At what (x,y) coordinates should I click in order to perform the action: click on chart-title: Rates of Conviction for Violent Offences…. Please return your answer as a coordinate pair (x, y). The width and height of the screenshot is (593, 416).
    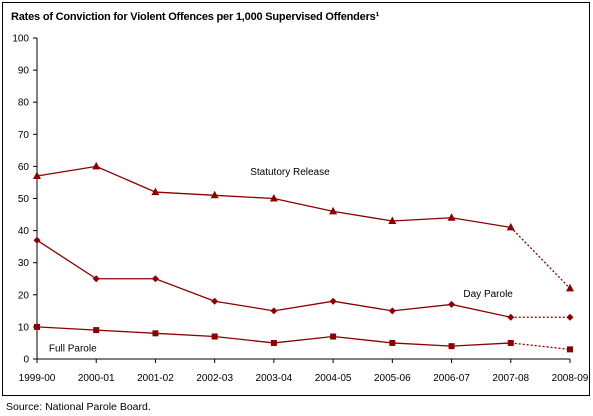
    Looking at the image, I should click on (195, 17).